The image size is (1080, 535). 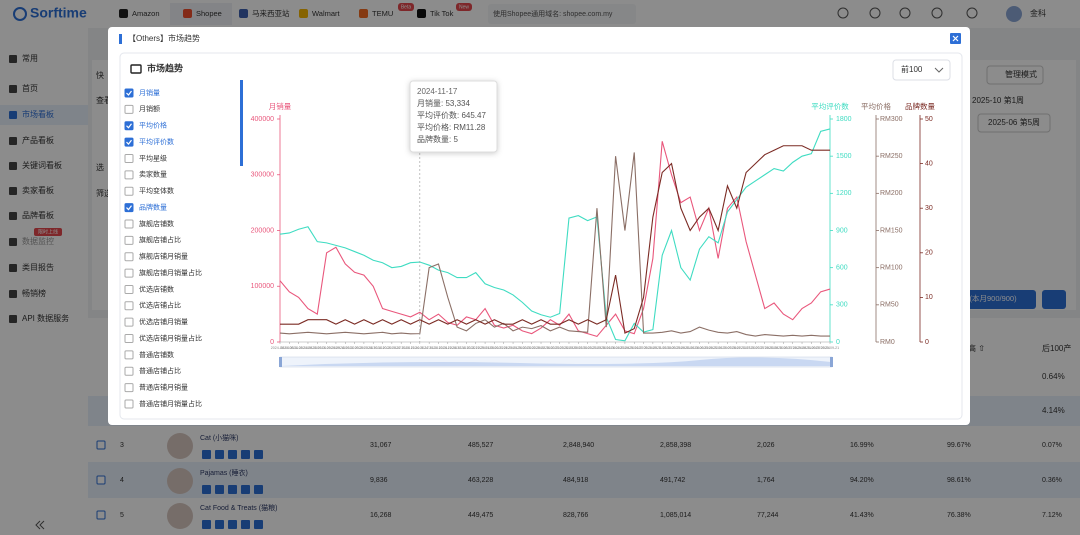 I want to click on metric-label: 旗舰店铺数, so click(x=156, y=223).